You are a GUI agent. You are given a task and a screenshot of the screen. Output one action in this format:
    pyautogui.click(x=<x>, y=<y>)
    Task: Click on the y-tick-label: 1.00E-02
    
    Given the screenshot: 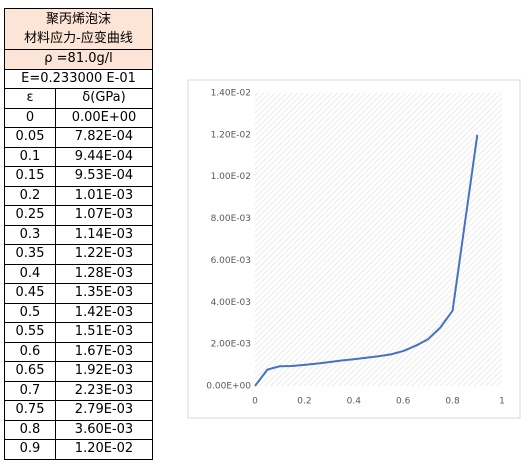 What is the action you would take?
    pyautogui.click(x=231, y=177)
    